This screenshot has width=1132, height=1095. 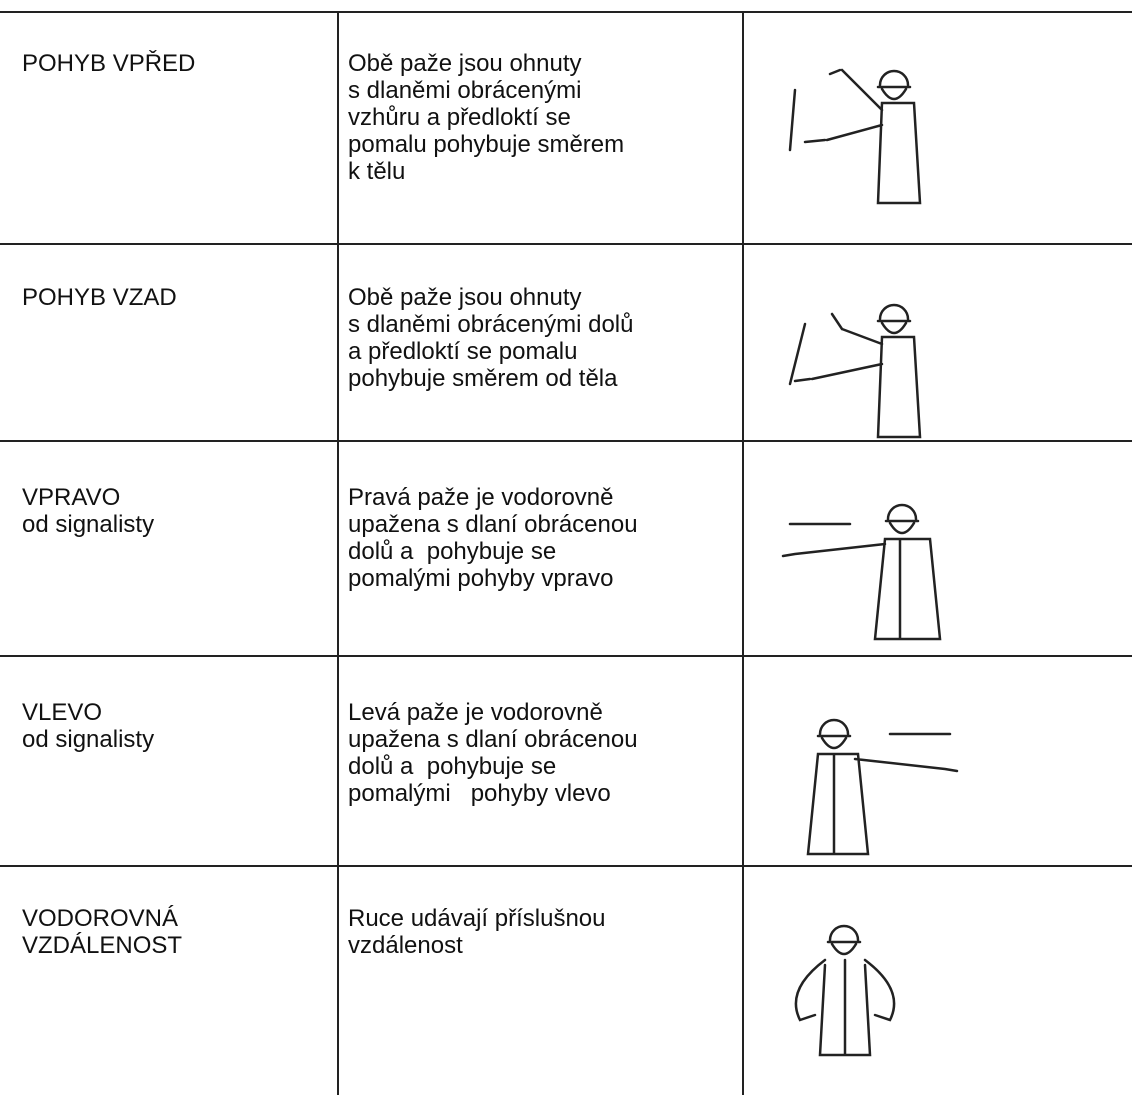 I want to click on cell-text: pomalými pohyby vpravo, so click(x=481, y=578).